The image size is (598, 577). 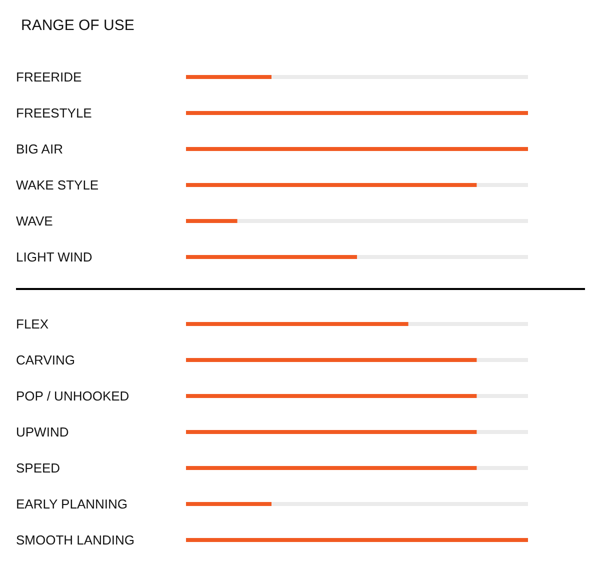 What do you see at coordinates (38, 468) in the screenshot?
I see `y-tick-label: SPEED` at bounding box center [38, 468].